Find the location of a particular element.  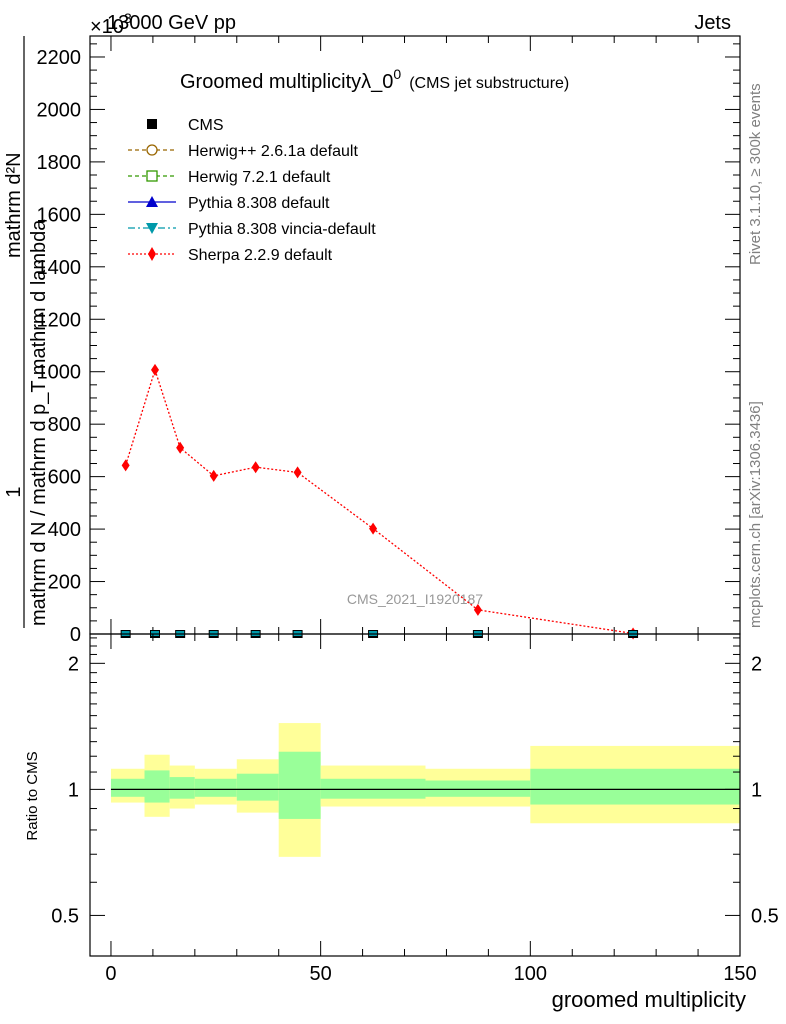

mcplots-label: mcplots.cern.ch [arXiv:1306.3436] is located at coordinates (755, 514).